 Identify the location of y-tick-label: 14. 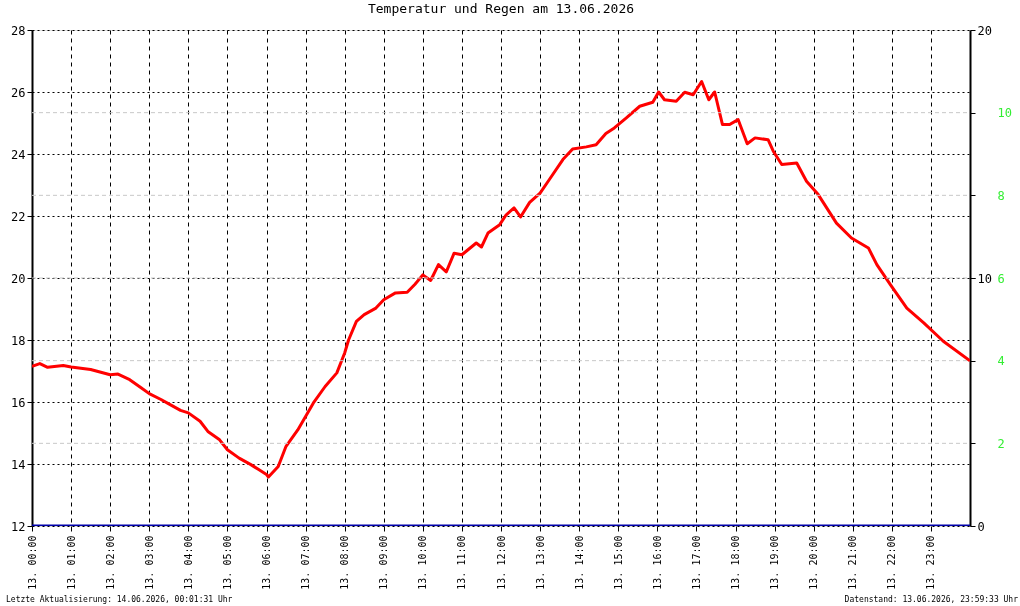
(18, 464).